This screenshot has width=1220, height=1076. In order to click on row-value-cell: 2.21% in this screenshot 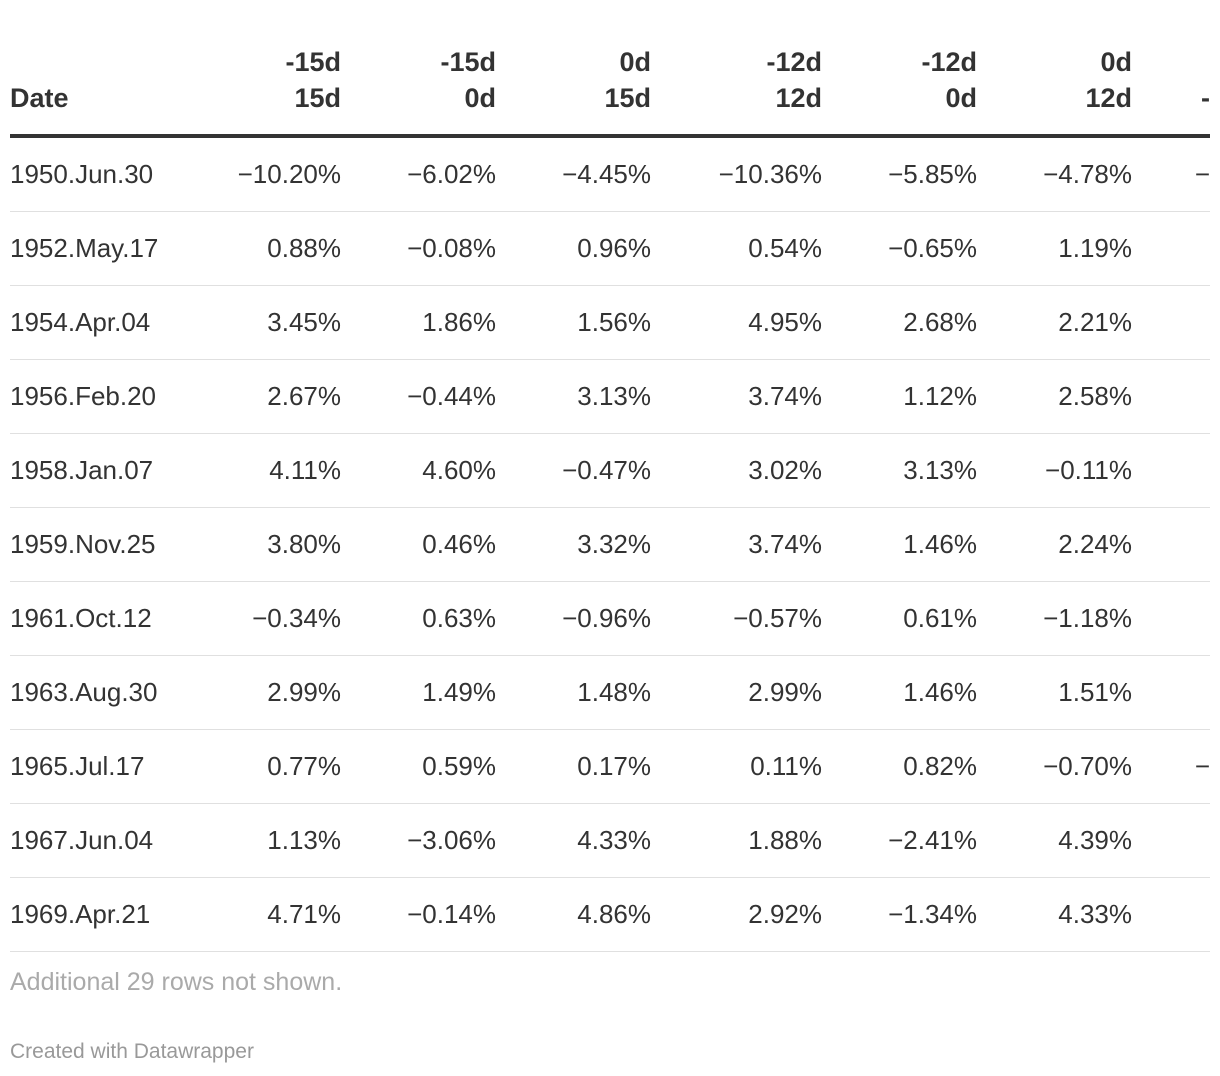, I will do `click(1054, 322)`.